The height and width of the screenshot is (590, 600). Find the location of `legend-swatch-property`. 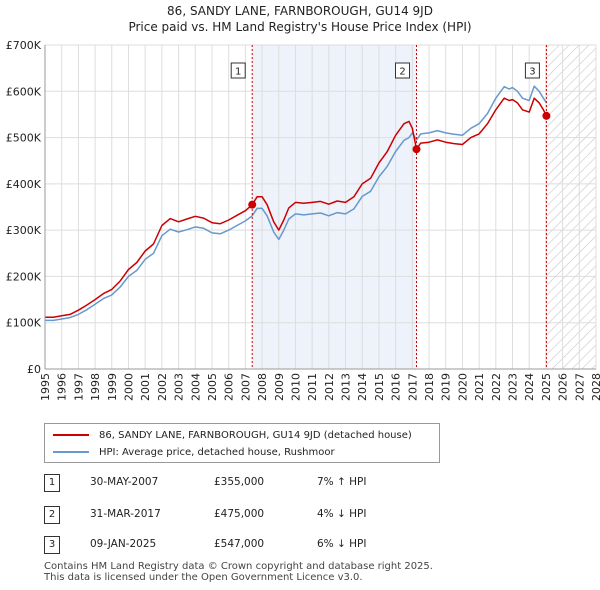

legend-swatch-property is located at coordinates (71, 435).